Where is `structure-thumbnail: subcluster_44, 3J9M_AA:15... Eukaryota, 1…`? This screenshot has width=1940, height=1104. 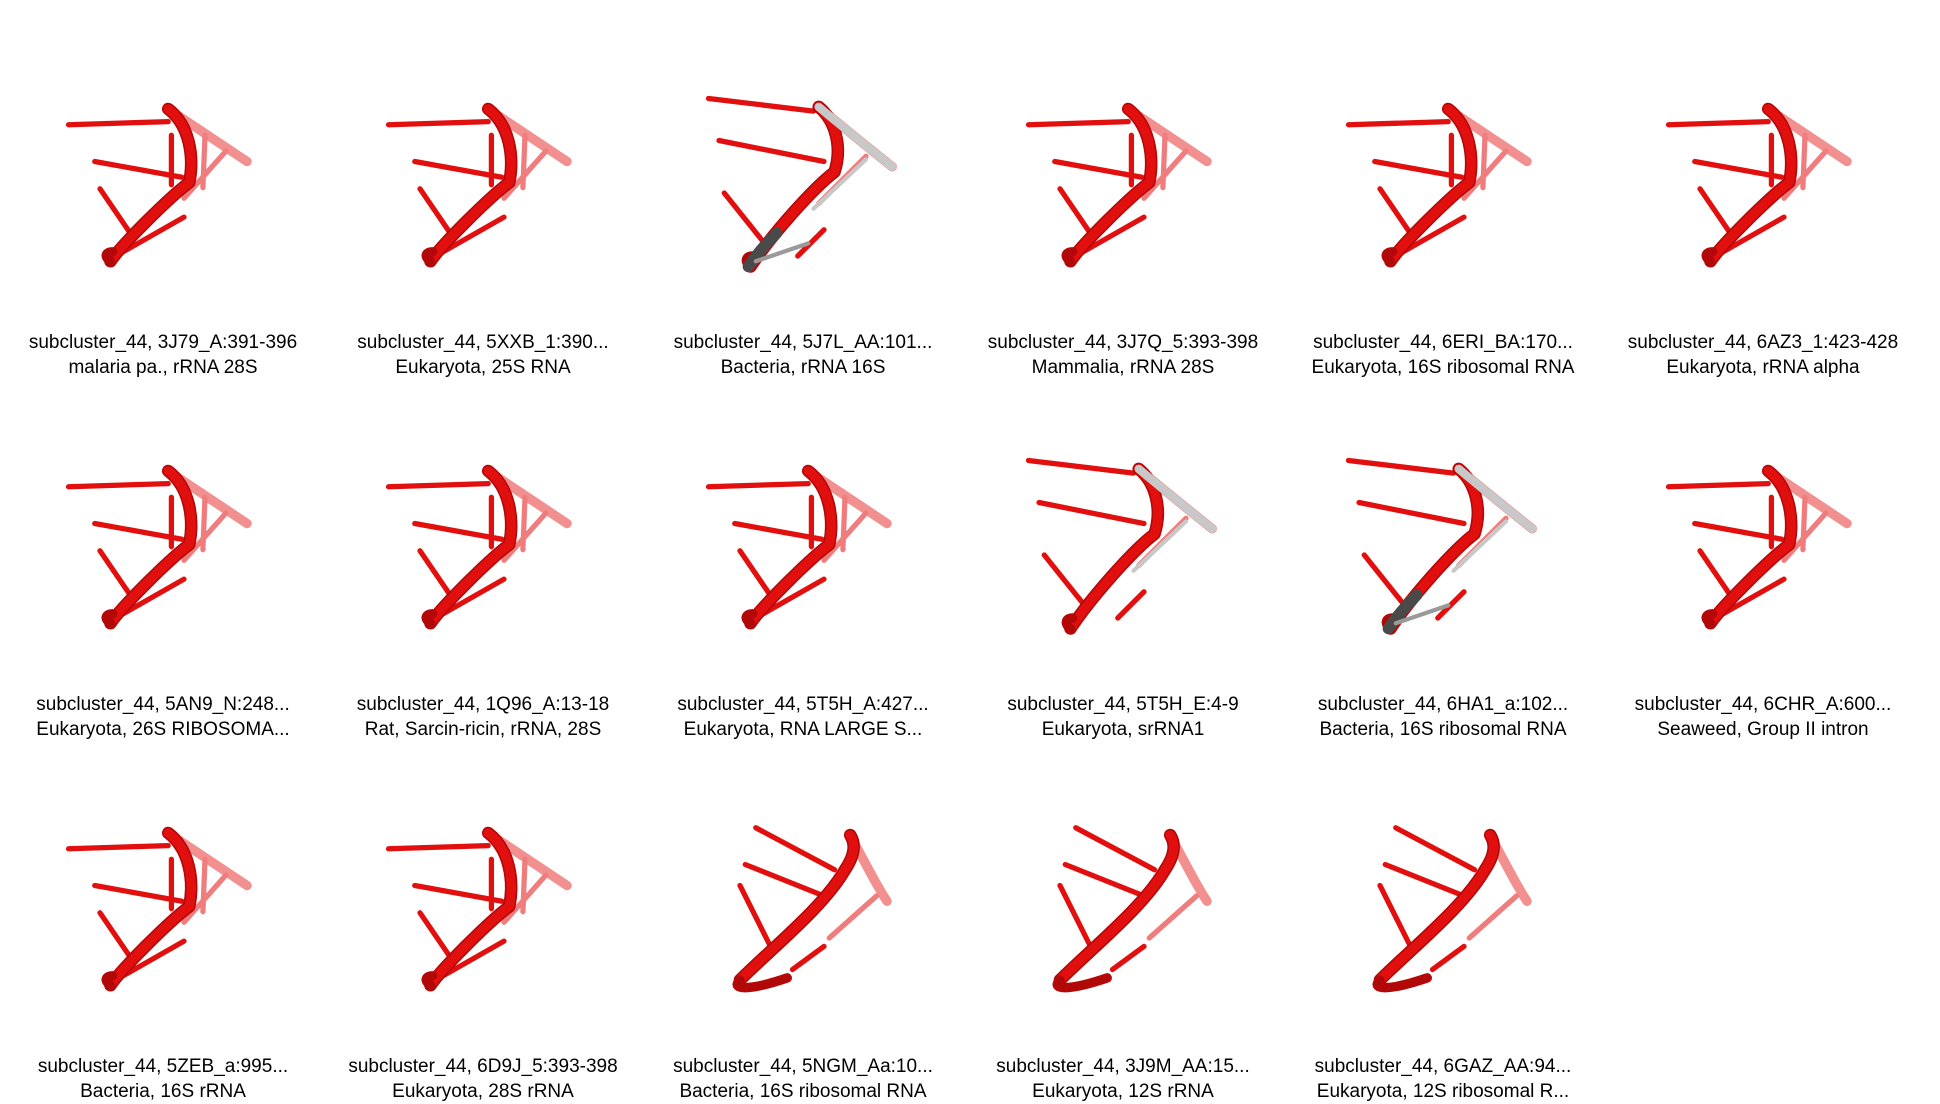
structure-thumbnail: subcluster_44, 3J9M_AA:15... Eukaryota, 1… is located at coordinates (1123, 917).